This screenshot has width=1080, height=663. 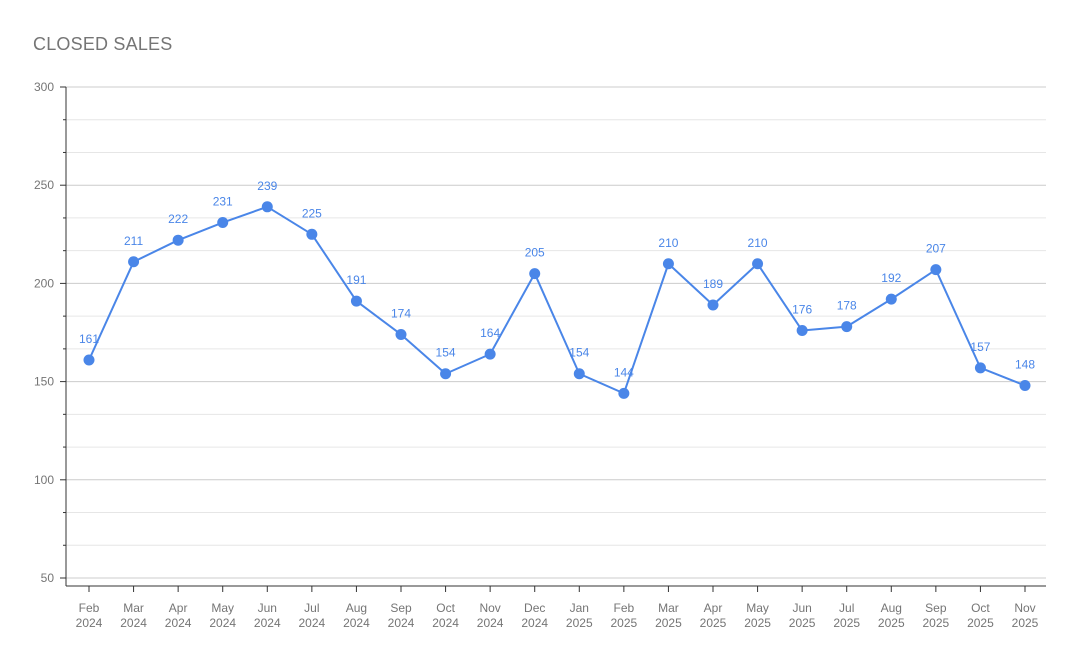 I want to click on data-label: 161, so click(x=89, y=339).